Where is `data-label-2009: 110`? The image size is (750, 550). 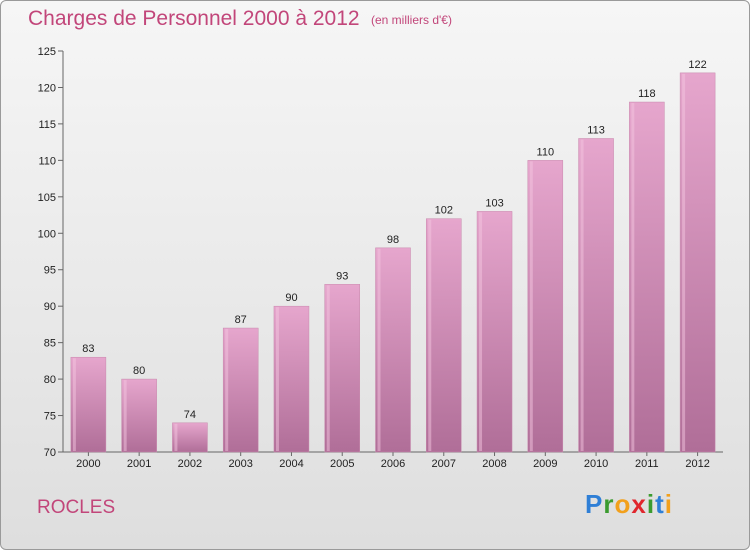
data-label-2009: 110 is located at coordinates (546, 152).